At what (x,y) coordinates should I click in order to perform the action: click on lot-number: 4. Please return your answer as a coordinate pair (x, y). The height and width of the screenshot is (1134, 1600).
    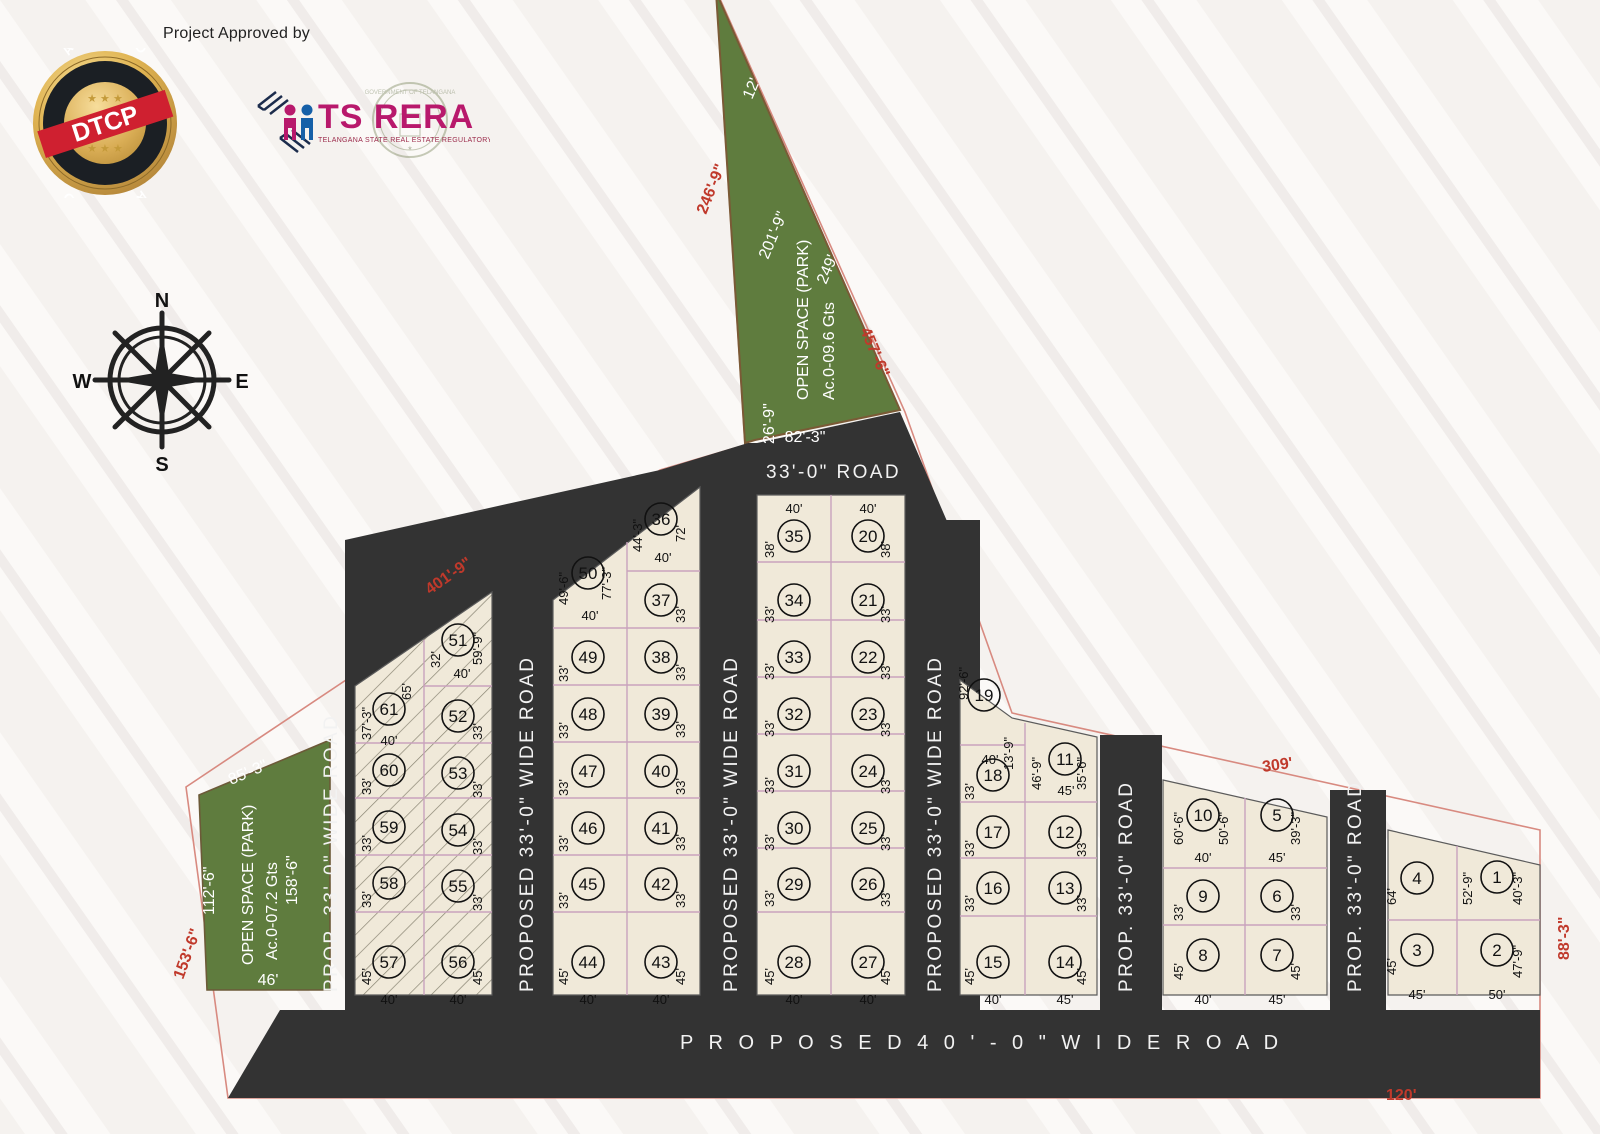
    Looking at the image, I should click on (1416, 878).